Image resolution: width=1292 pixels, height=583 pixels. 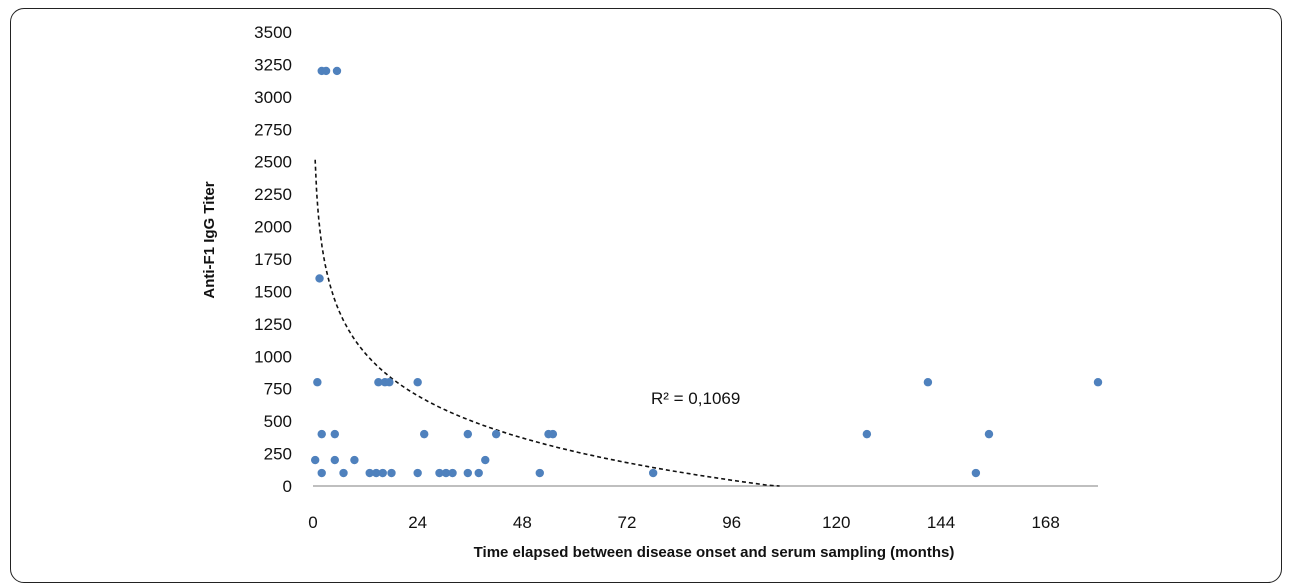 I want to click on y-tick-label: 0, so click(x=287, y=486).